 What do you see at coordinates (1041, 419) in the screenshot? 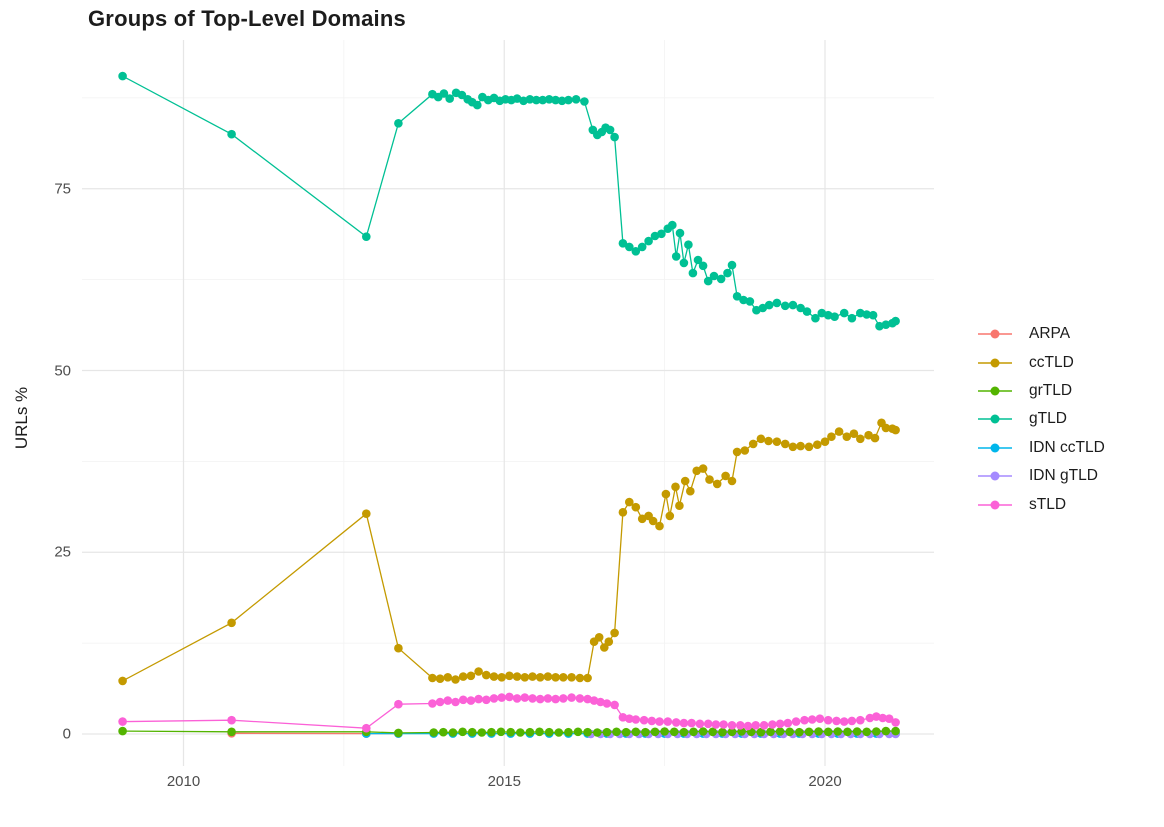
I see `legend-item-gtld: gTLD` at bounding box center [1041, 419].